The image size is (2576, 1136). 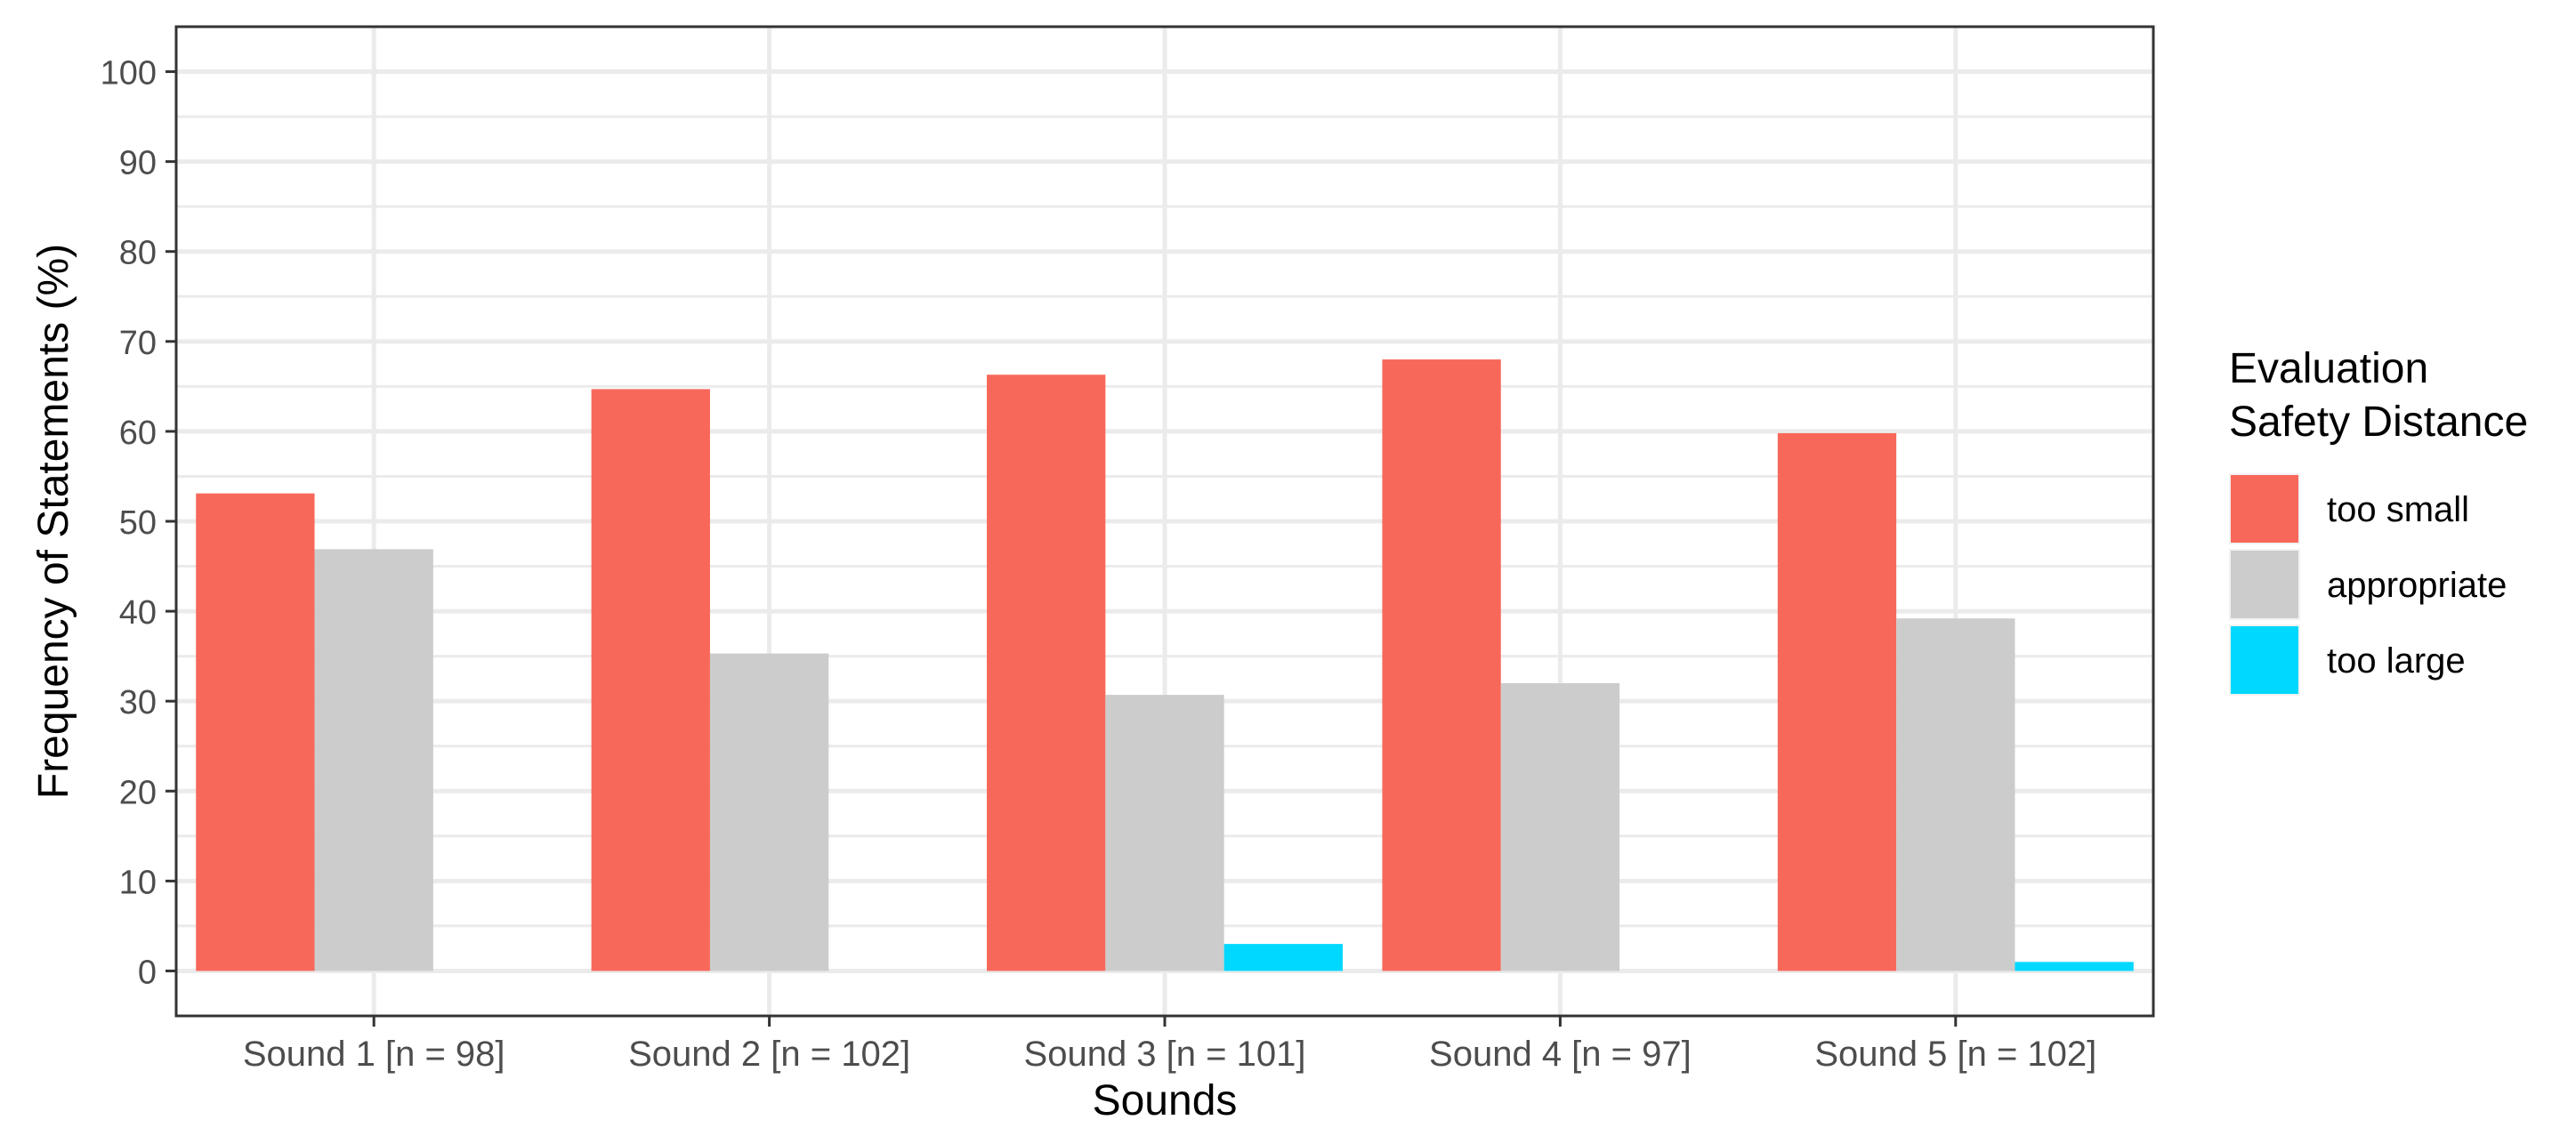 I want to click on legend-items: too small appropriate too large, so click(x=2368, y=585).